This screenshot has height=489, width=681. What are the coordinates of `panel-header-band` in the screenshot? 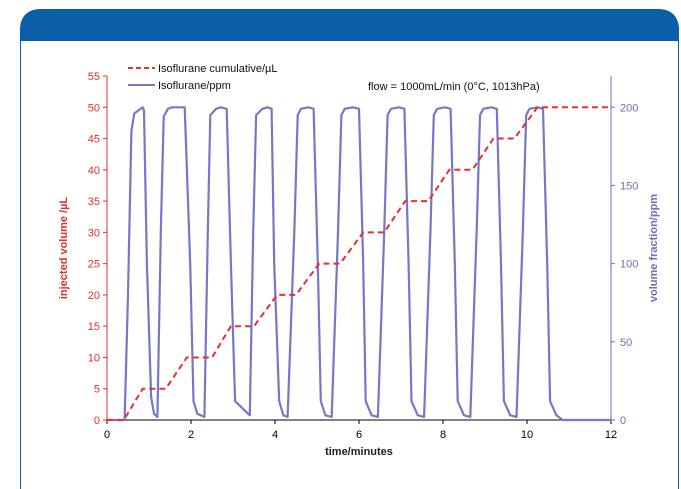 It's located at (349, 25).